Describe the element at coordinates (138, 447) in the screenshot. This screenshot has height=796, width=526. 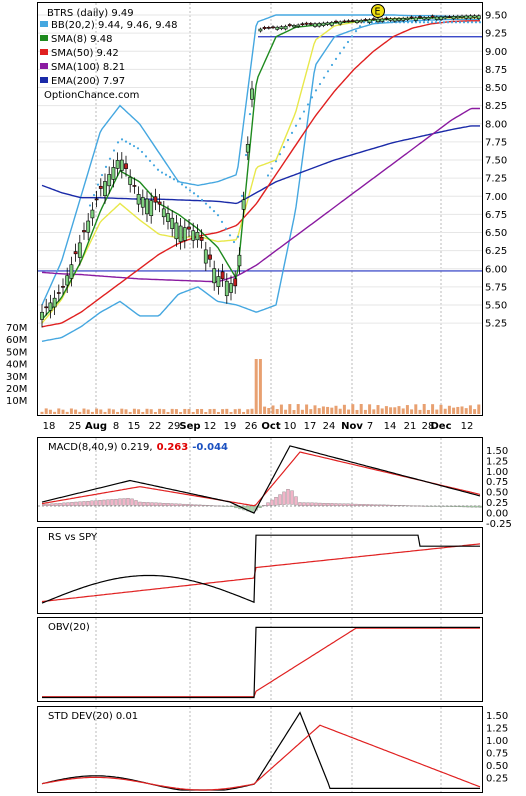
I see `macd-title: MACD(8,40,9) 0.219, 0.263 -0.044` at that location.